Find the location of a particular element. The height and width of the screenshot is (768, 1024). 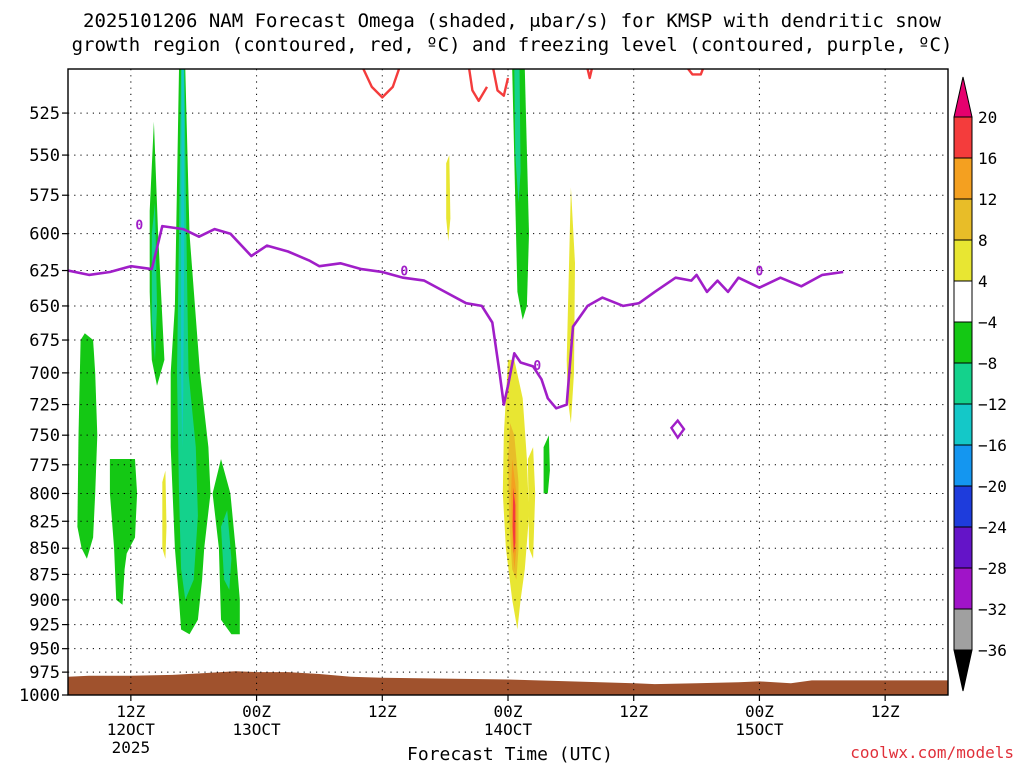

y-tick-label: 700 is located at coordinates (44, 374).